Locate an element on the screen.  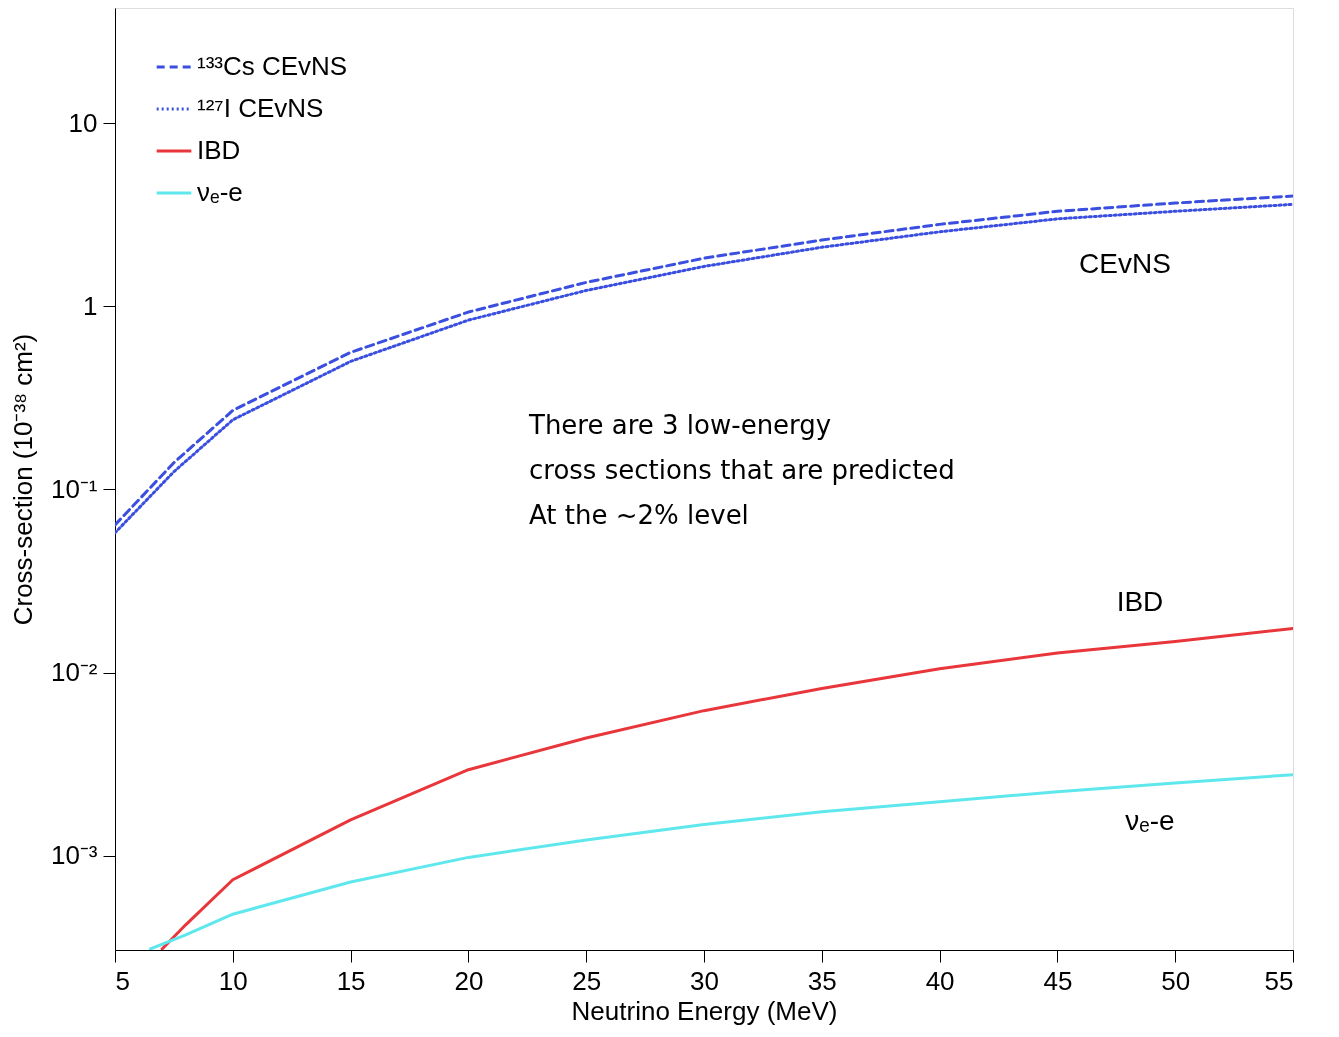
legend-label: νₑ-e is located at coordinates (220, 192).